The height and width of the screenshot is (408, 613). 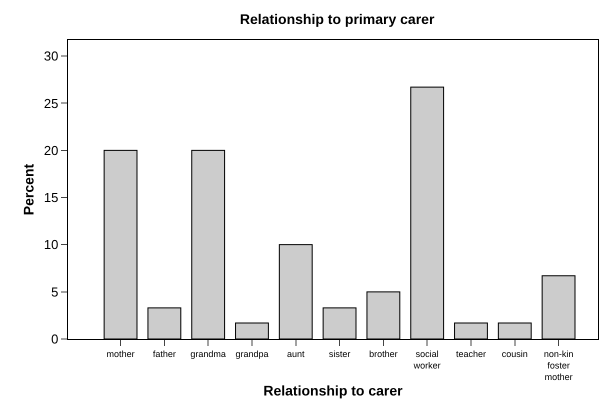 I want to click on x-tick-label: aunt, so click(x=296, y=353).